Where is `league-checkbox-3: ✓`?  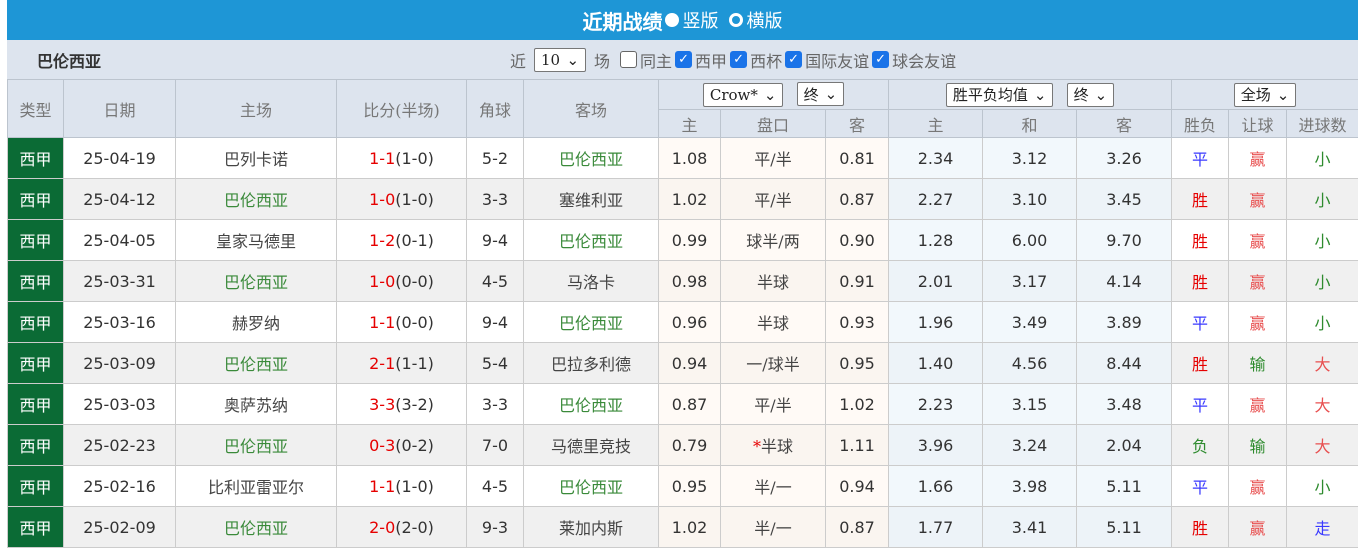
league-checkbox-3: ✓ is located at coordinates (881, 59).